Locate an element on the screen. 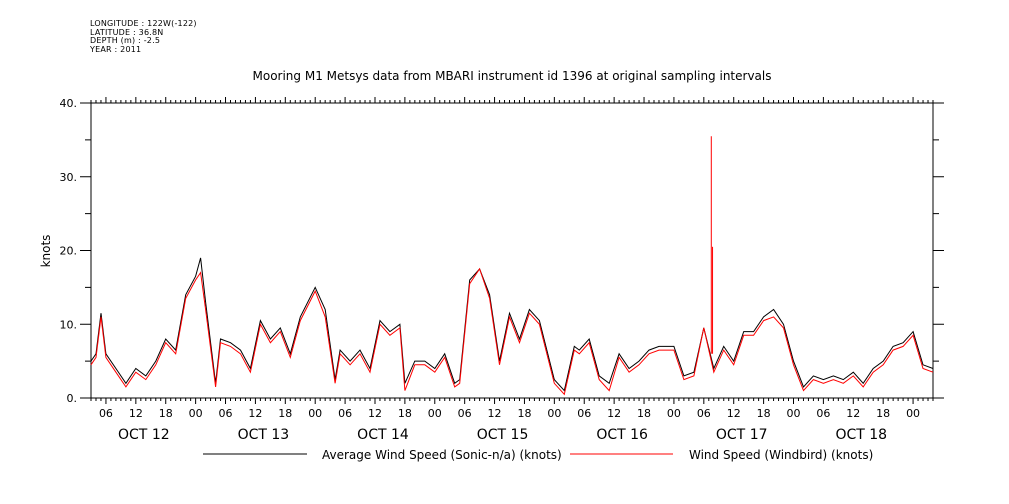 The image size is (1009, 504). y-tick-label: 10. is located at coordinates (69, 324).